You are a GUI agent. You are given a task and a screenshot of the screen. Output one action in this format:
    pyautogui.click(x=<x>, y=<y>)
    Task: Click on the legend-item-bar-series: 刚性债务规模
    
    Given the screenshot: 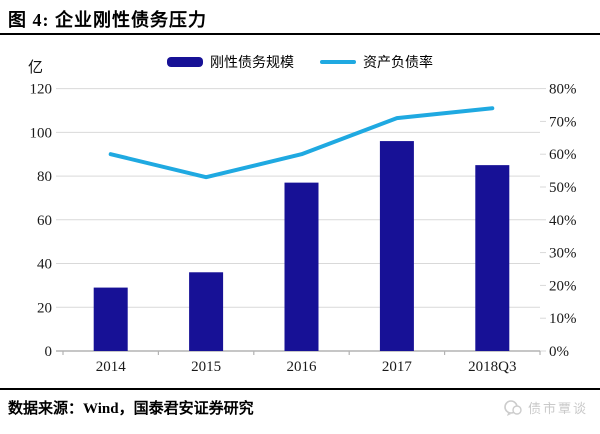 What is the action you would take?
    pyautogui.click(x=230, y=62)
    